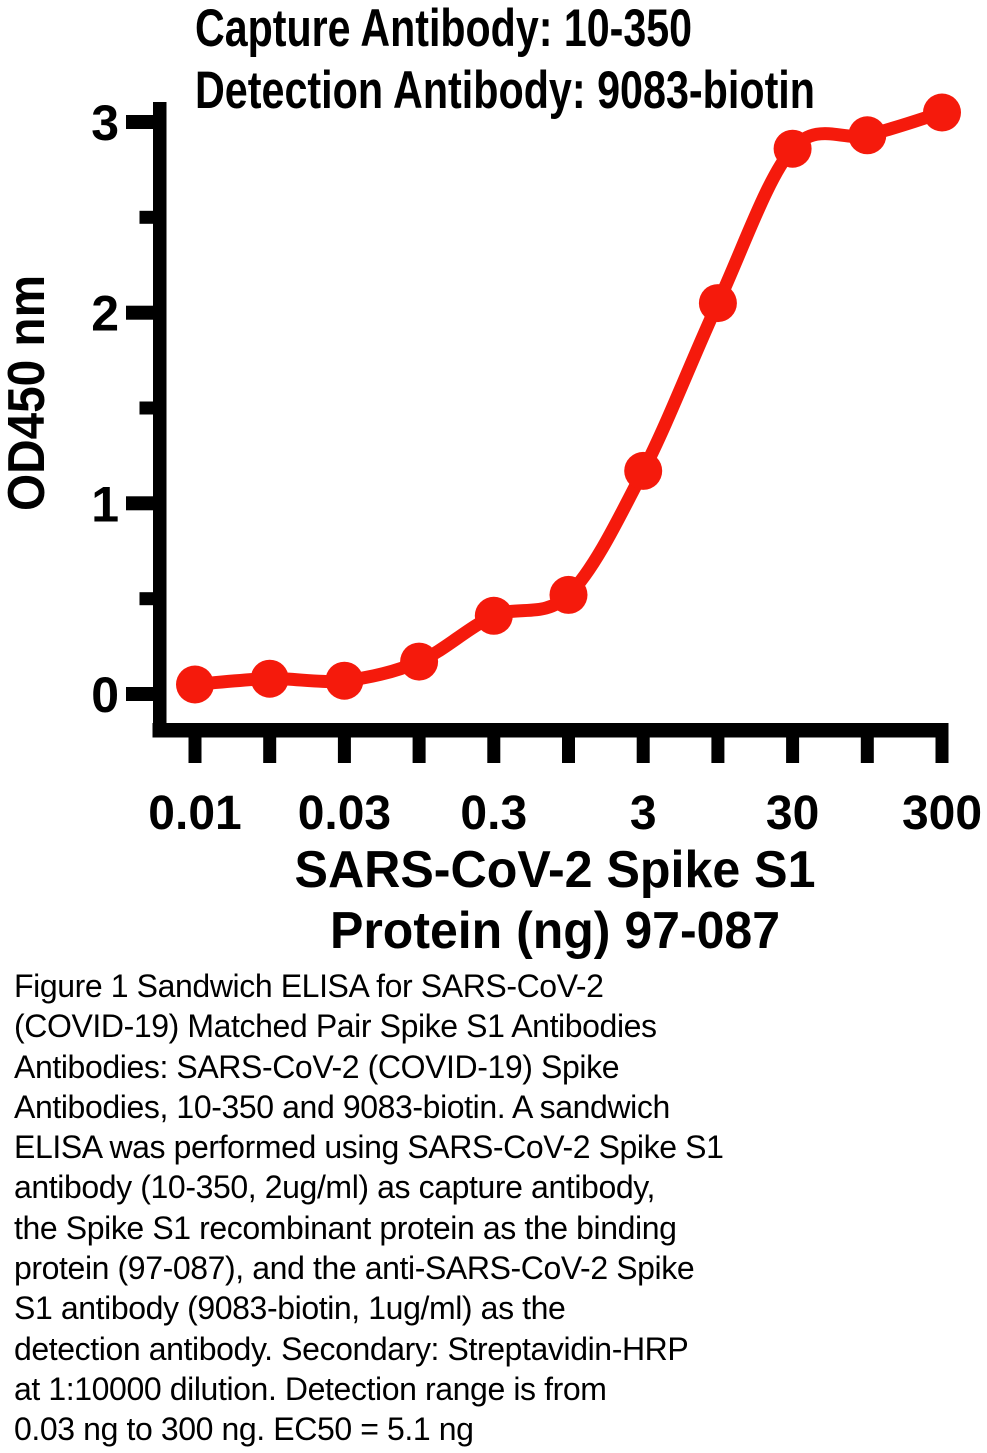 Image resolution: width=987 pixels, height=1453 pixels. What do you see at coordinates (942, 813) in the screenshot?
I see `x-tick-label: 300` at bounding box center [942, 813].